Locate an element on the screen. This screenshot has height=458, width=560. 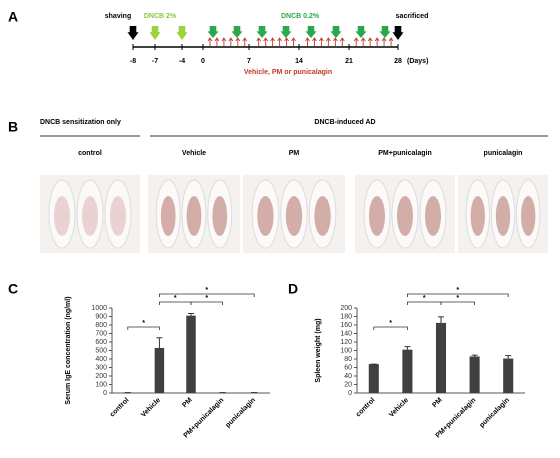
y-tick-label: 60 is located at coordinates (348, 367).